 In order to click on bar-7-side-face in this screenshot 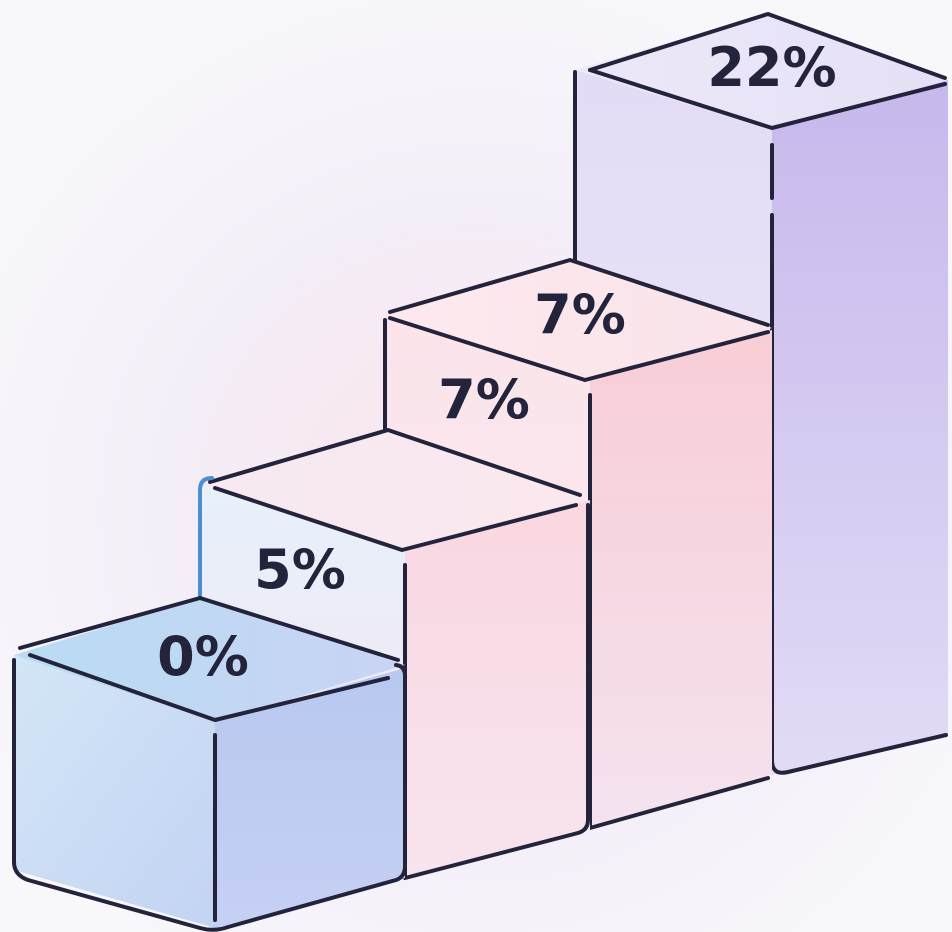, I will do `click(681, 580)`.